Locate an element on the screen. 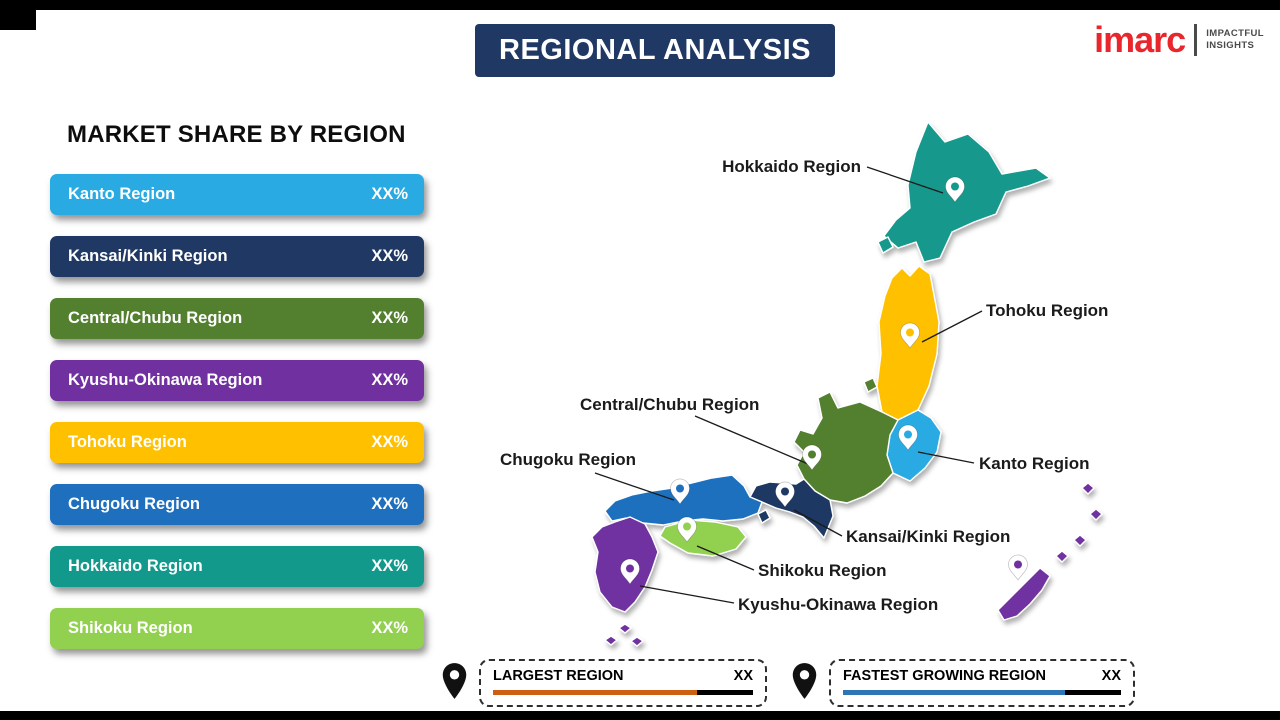 The width and height of the screenshot is (1280, 720). leader-kanto is located at coordinates (946, 457).